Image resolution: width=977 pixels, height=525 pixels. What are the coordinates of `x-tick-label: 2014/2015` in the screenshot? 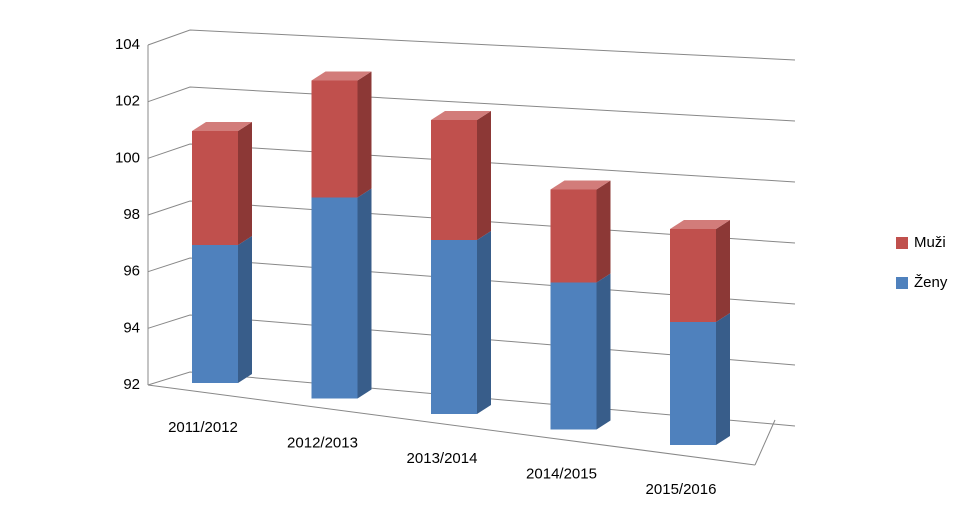 It's located at (561, 473).